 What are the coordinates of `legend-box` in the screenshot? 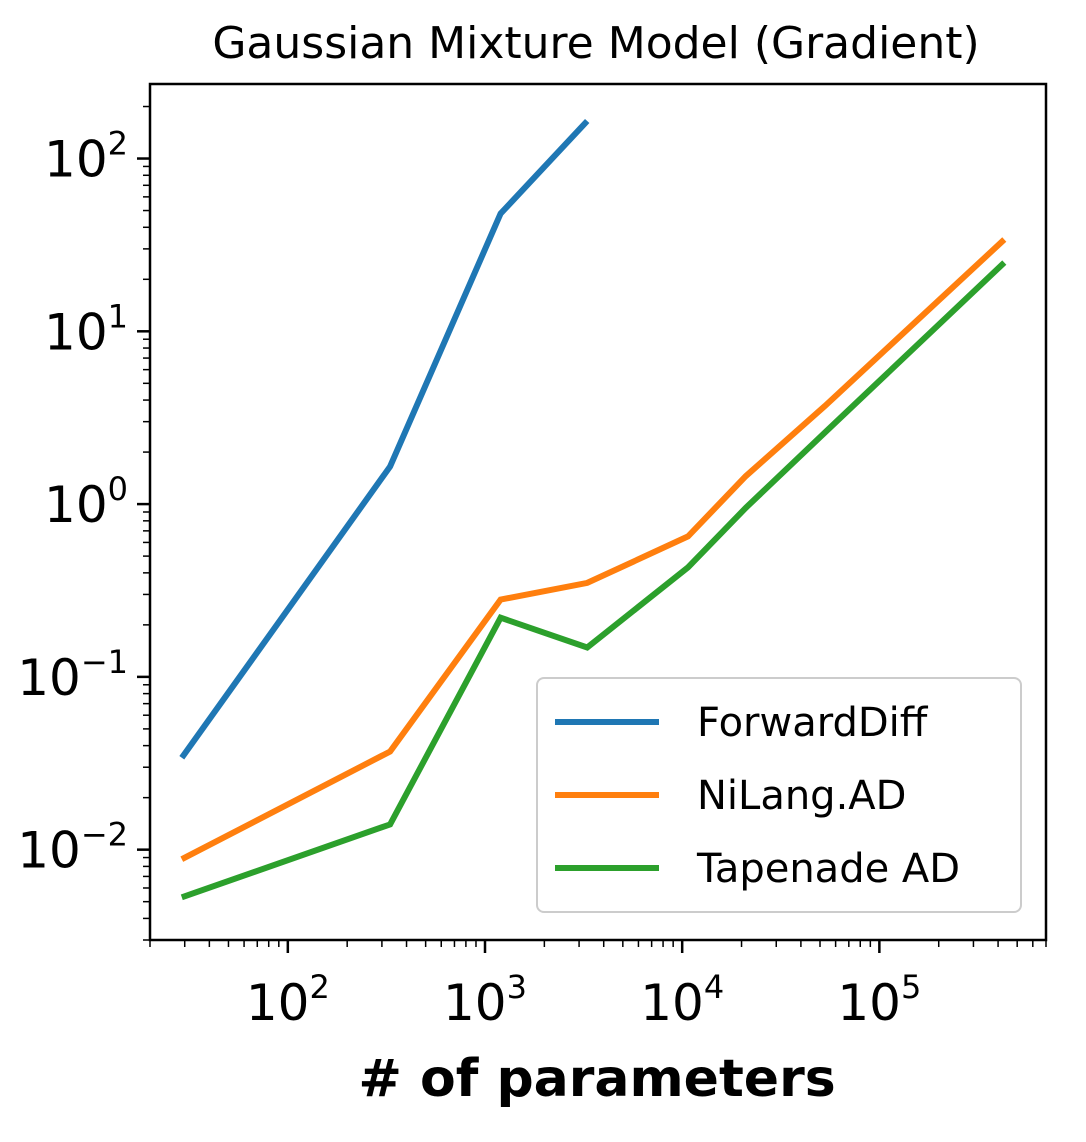 It's located at (779, 795).